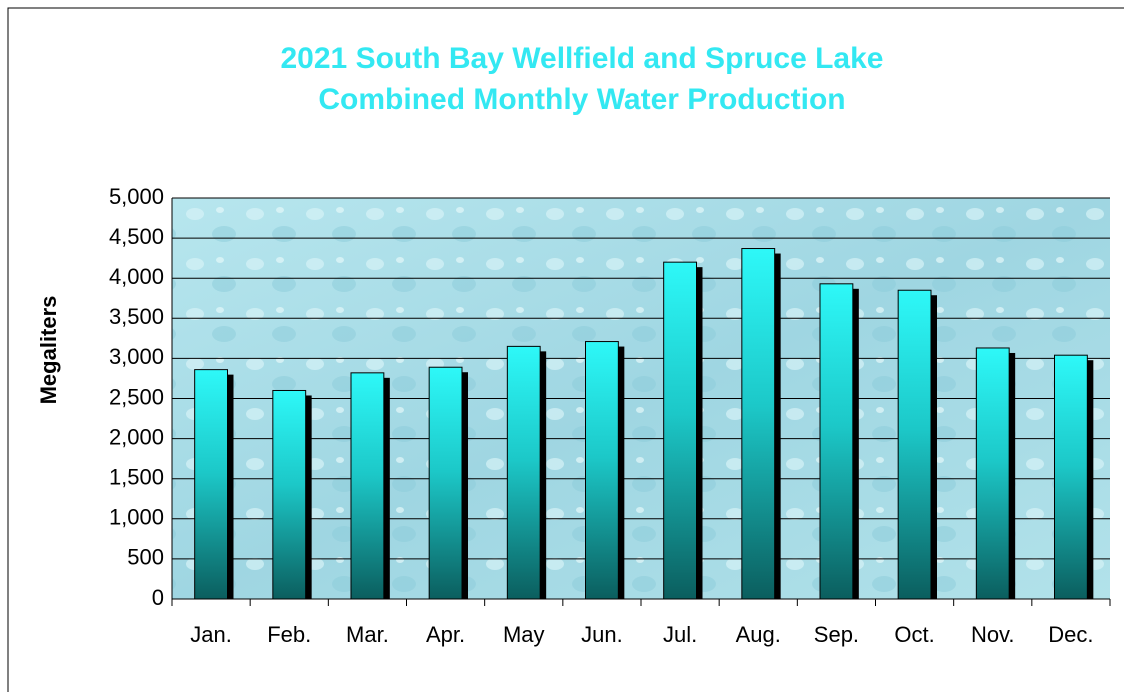 This screenshot has width=1124, height=692. I want to click on x-tick-label: Apr., so click(445, 634).